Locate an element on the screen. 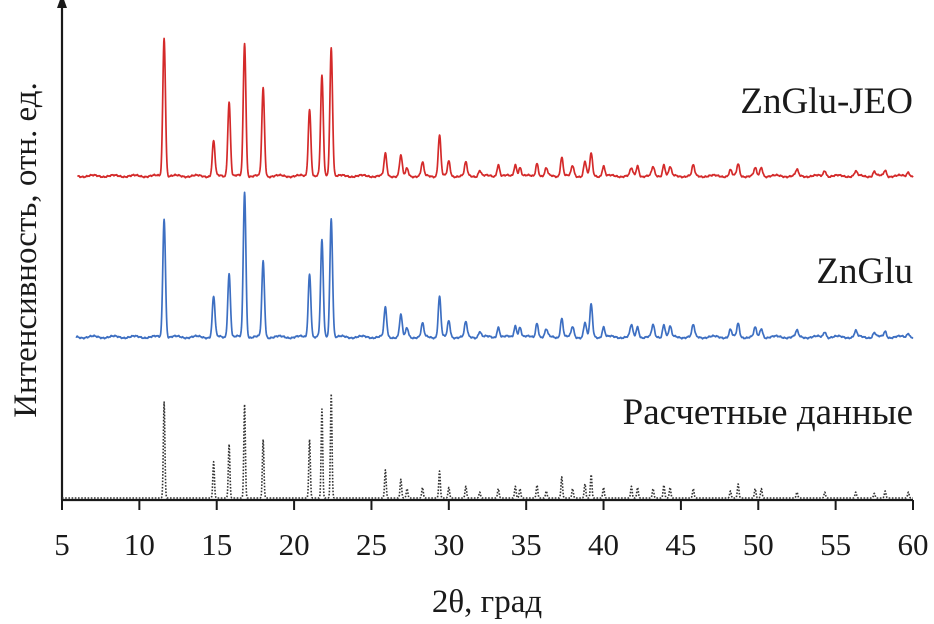  x-tick-label-35: 35 is located at coordinates (526, 544).